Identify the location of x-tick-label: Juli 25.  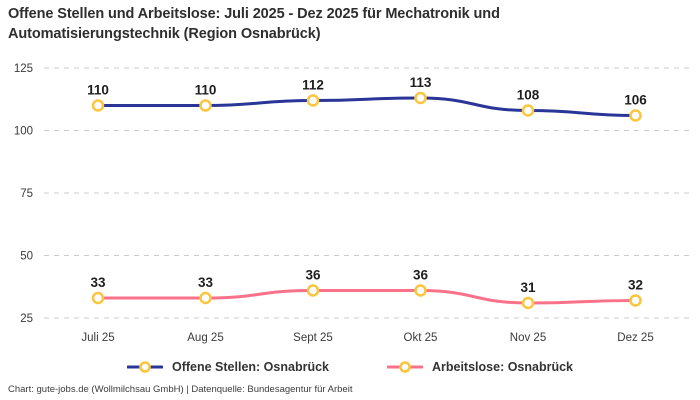
(97, 338).